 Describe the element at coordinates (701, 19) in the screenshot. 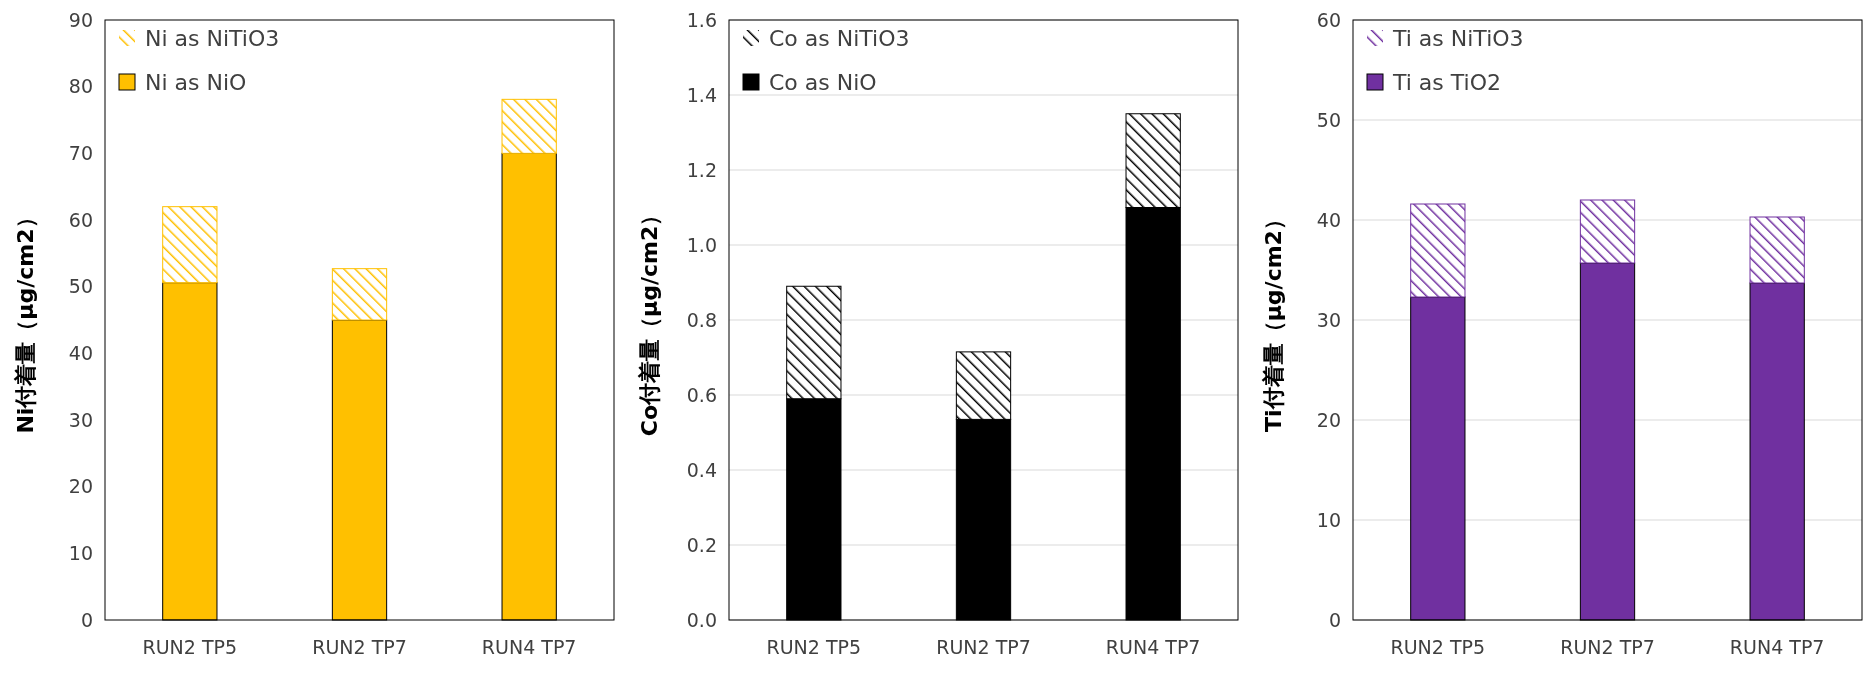

I see `y-tick-label: 1.6` at that location.